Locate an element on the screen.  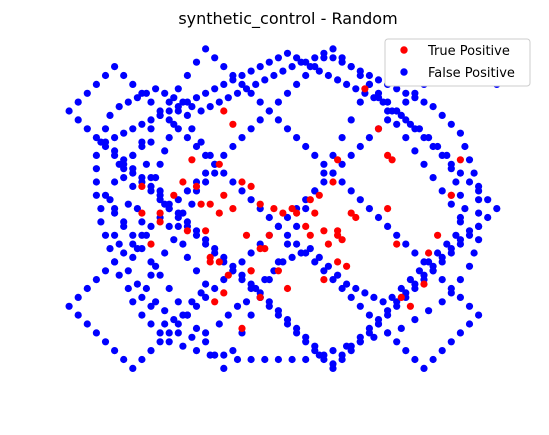
legend-frame is located at coordinates (457, 62).